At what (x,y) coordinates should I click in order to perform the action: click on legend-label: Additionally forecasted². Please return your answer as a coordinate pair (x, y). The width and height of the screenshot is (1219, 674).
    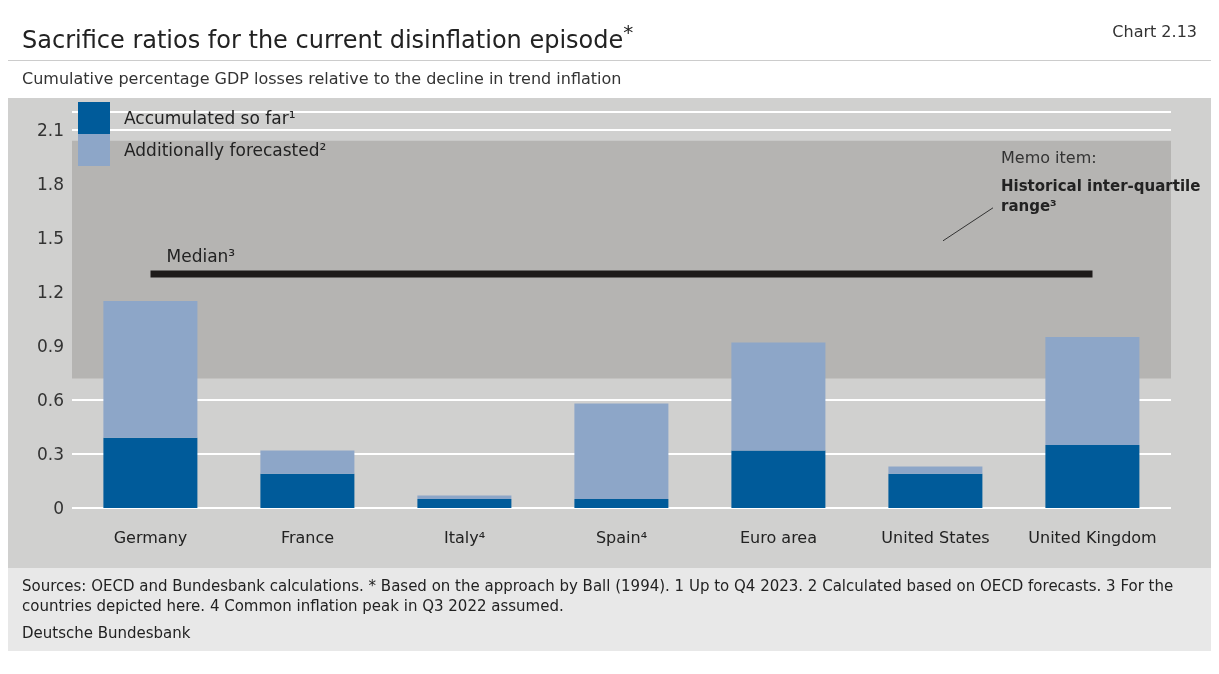
    Looking at the image, I should click on (225, 150).